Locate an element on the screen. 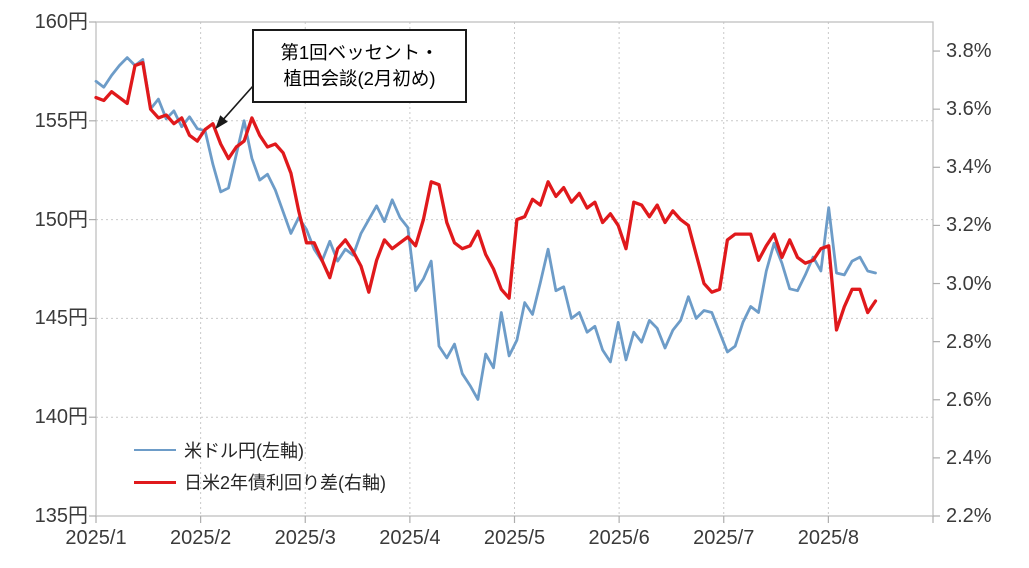 The image size is (1029, 568). x-axis-tick-label: 2025/2 is located at coordinates (201, 538).